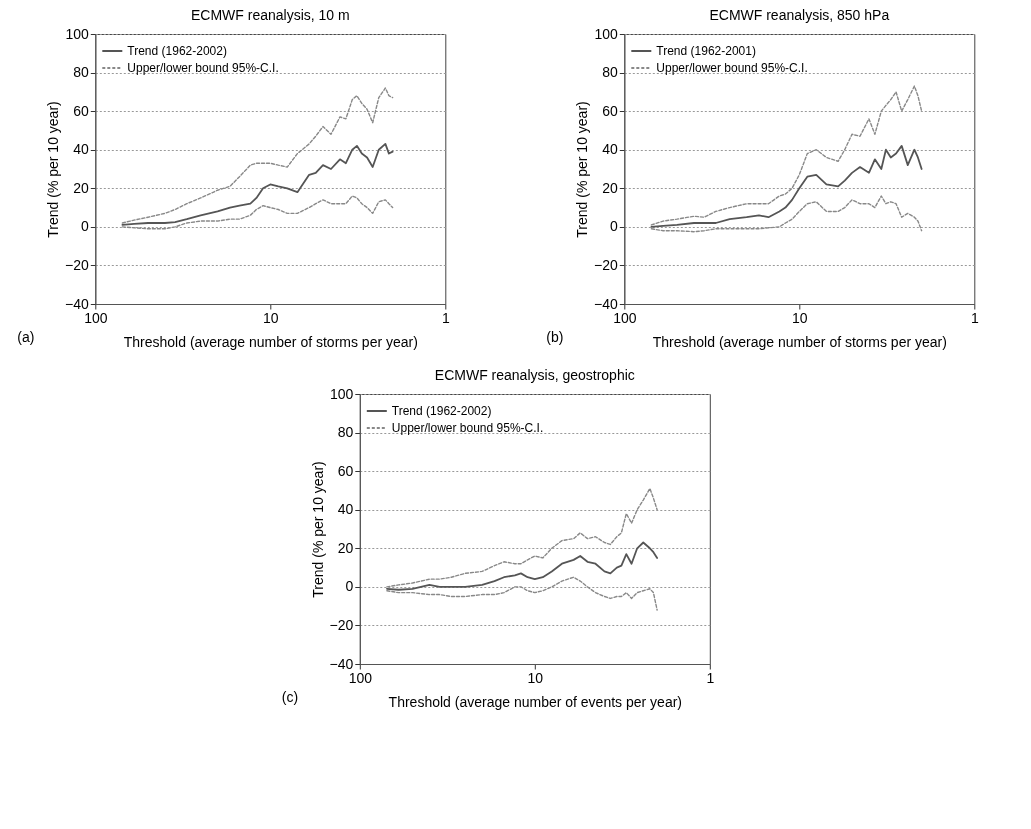  What do you see at coordinates (26, 337) in the screenshot?
I see `text: (a)` at bounding box center [26, 337].